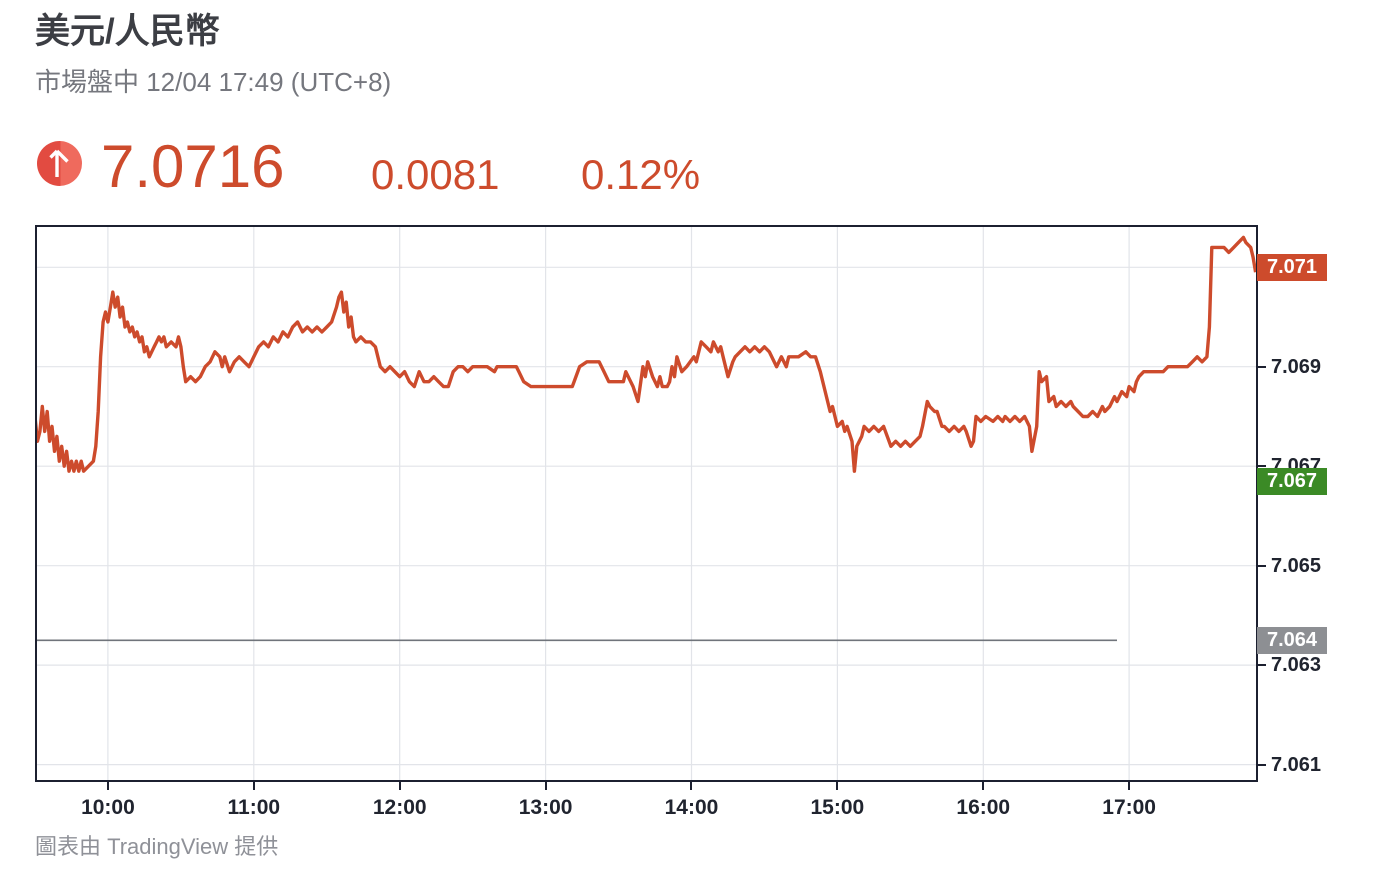  I want to click on time-axis-label: 16:00, so click(983, 807).